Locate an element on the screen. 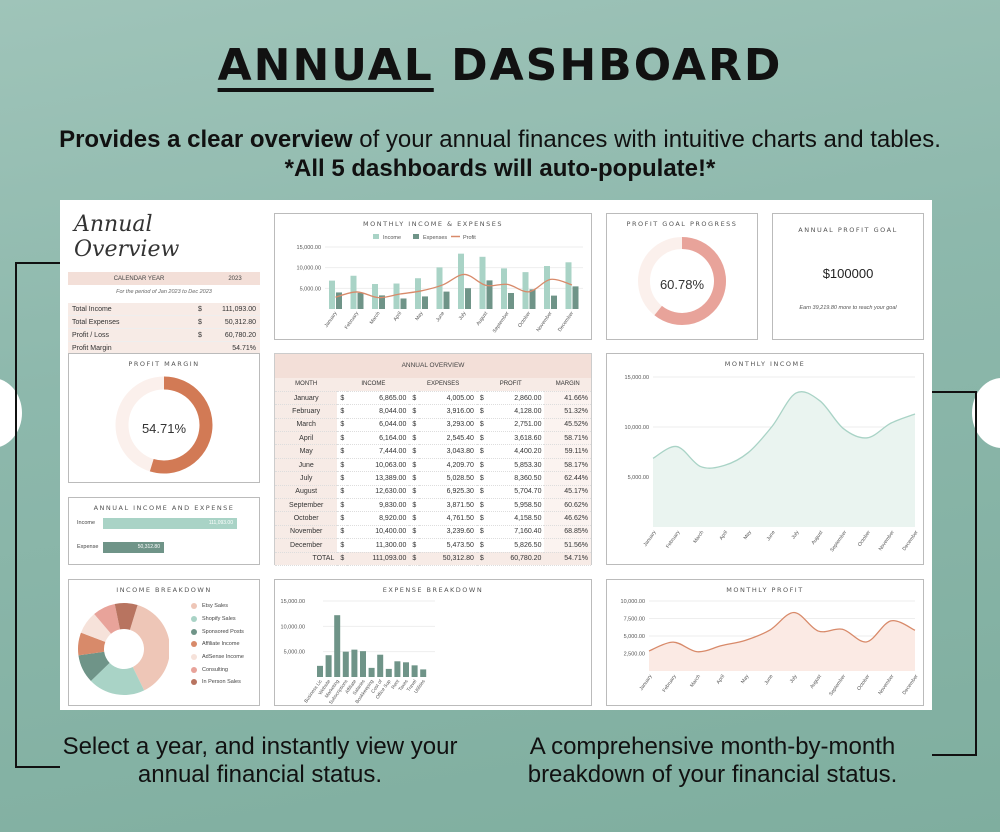  income-legend-item: Affiliate Income is located at coordinates (217, 644).